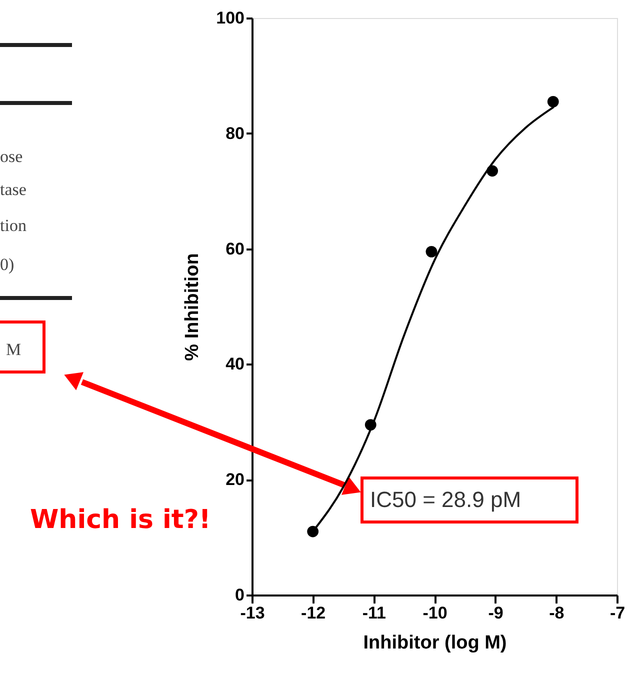  What do you see at coordinates (230, 18) in the screenshot?
I see `y-tick-label: 100` at bounding box center [230, 18].